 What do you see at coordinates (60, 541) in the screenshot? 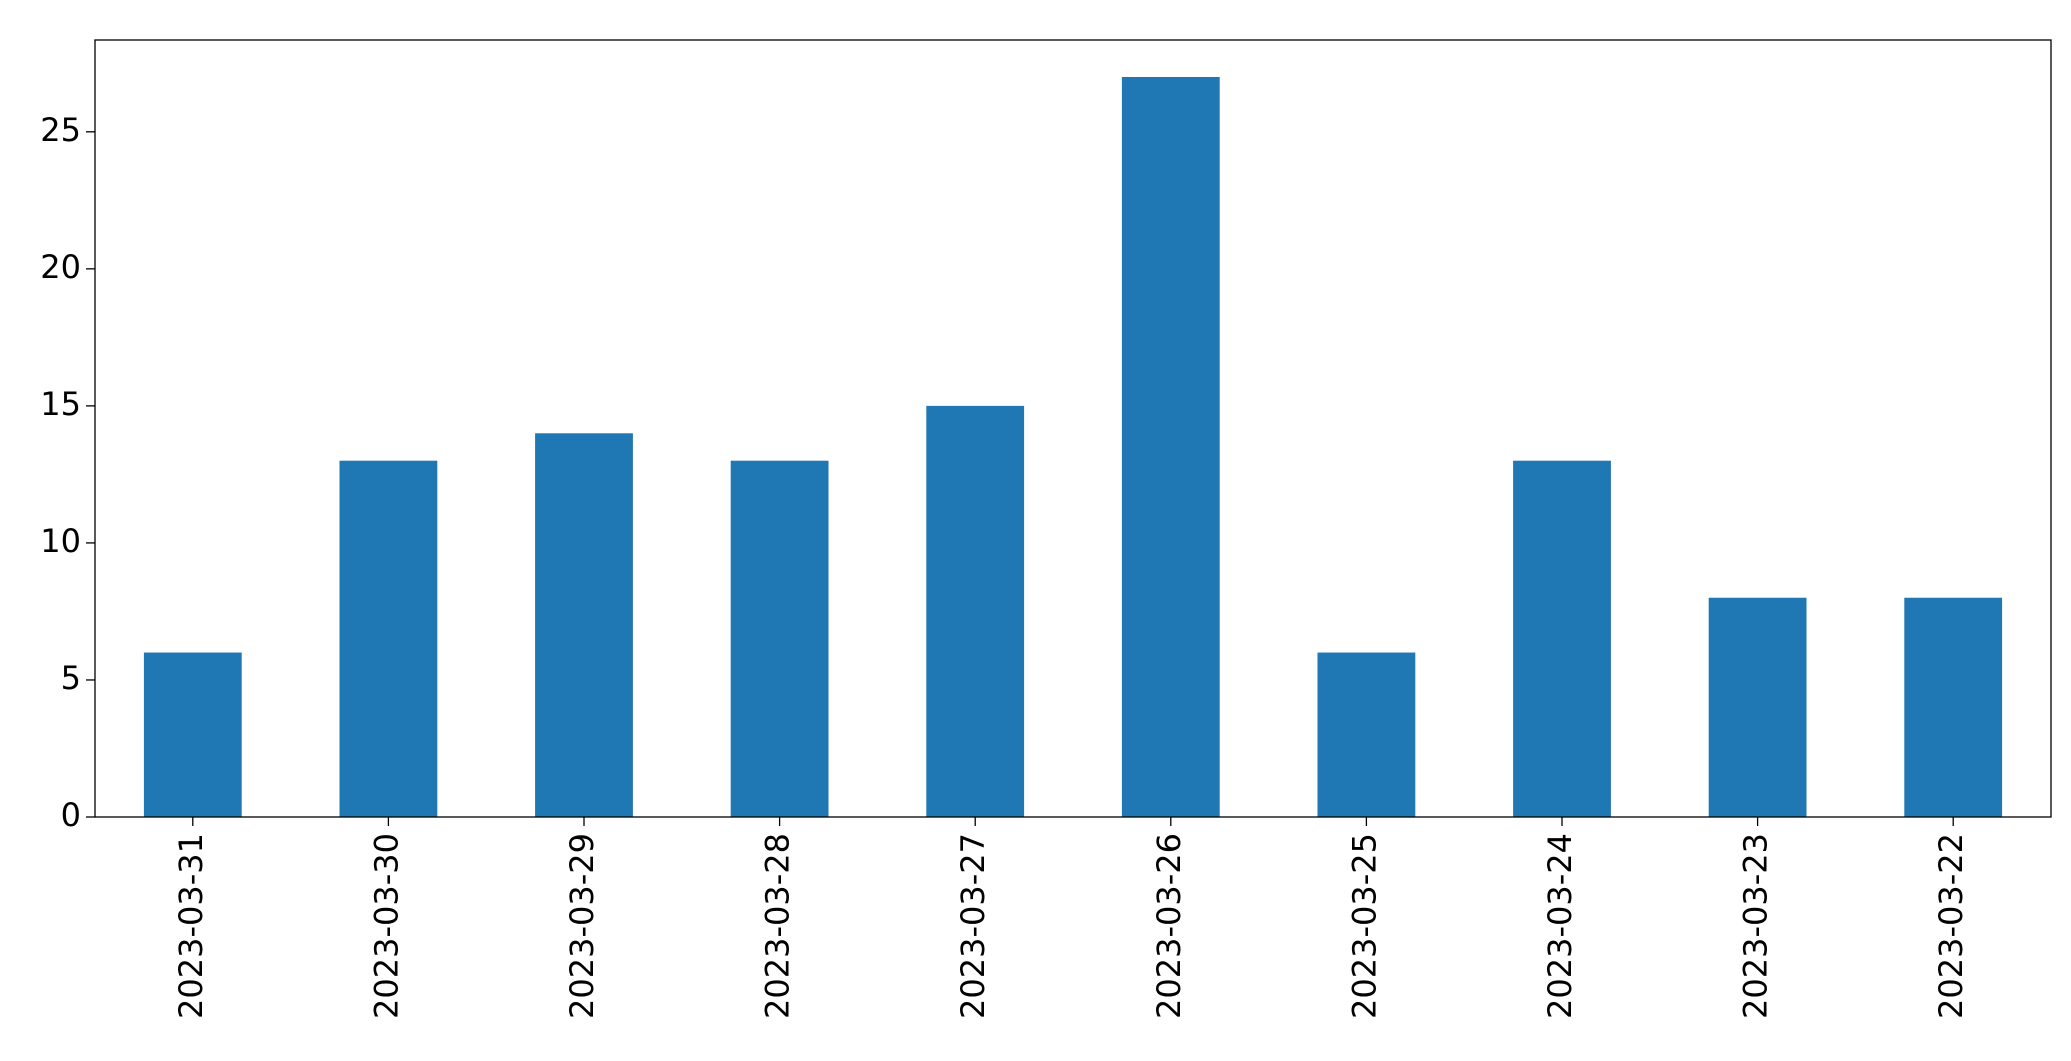
I see `y-tick-label: 10` at bounding box center [60, 541].